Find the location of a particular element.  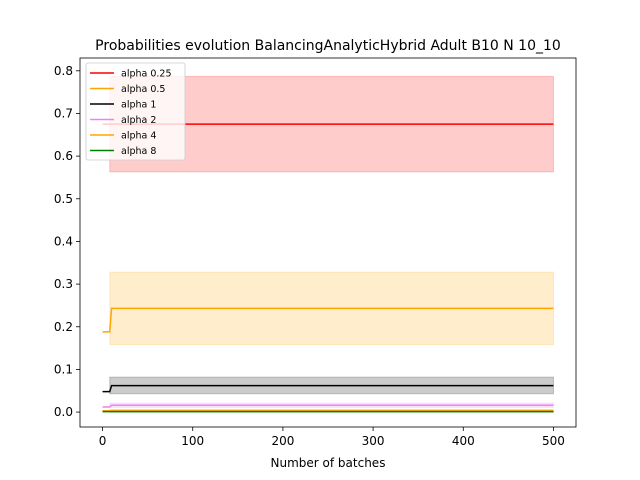

x-tick-label: 400 is located at coordinates (463, 441).